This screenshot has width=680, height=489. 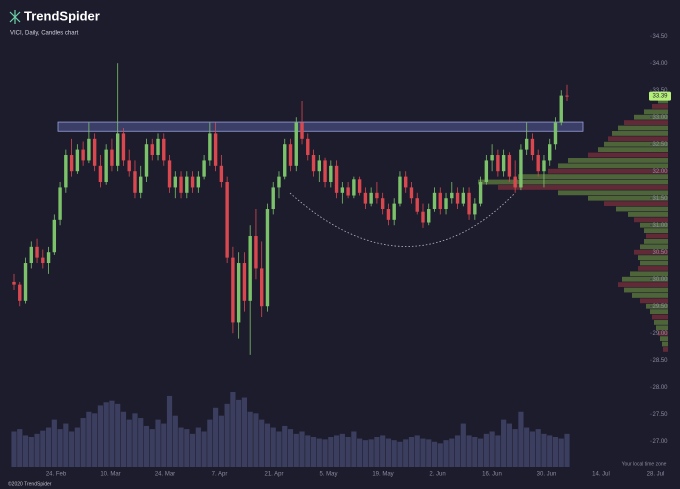 I want to click on x-tick-label: 5. May, so click(x=328, y=475).